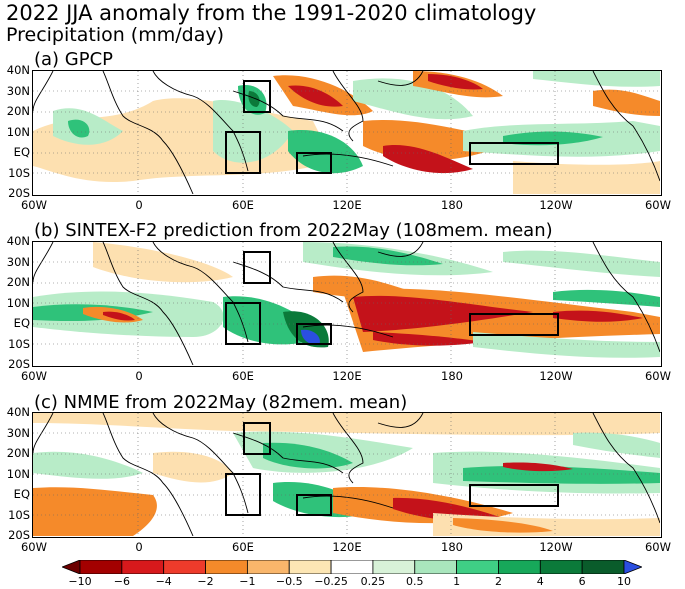 Image resolution: width=685 pixels, height=589 pixels. Describe the element at coordinates (392, 127) in the screenshot. I see `panel-a-index-boxes` at that location.